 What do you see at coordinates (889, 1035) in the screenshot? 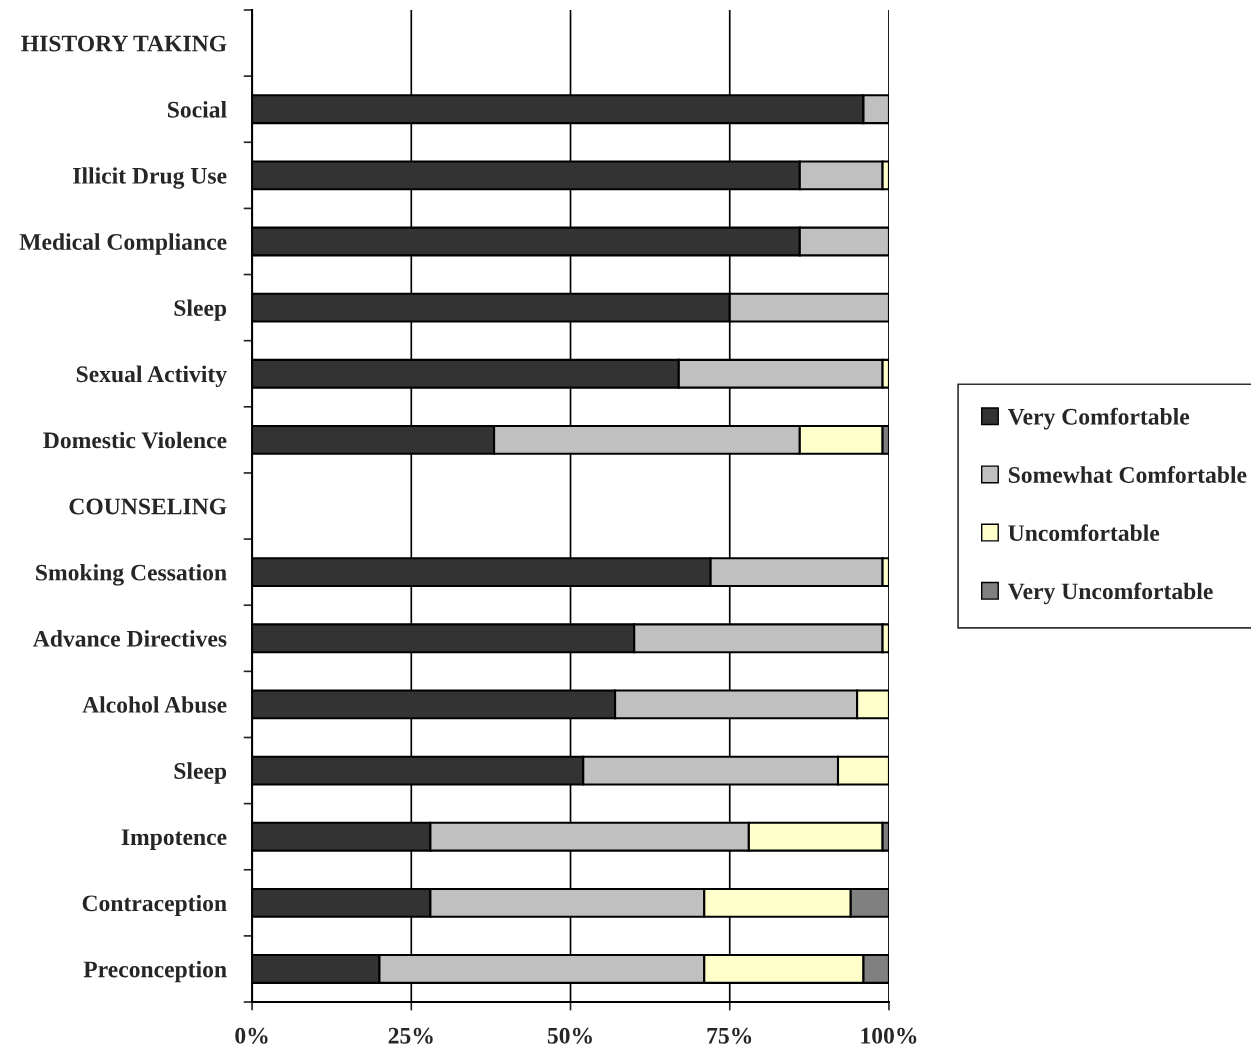
I see `x-tick-label: 100%` at bounding box center [889, 1035].